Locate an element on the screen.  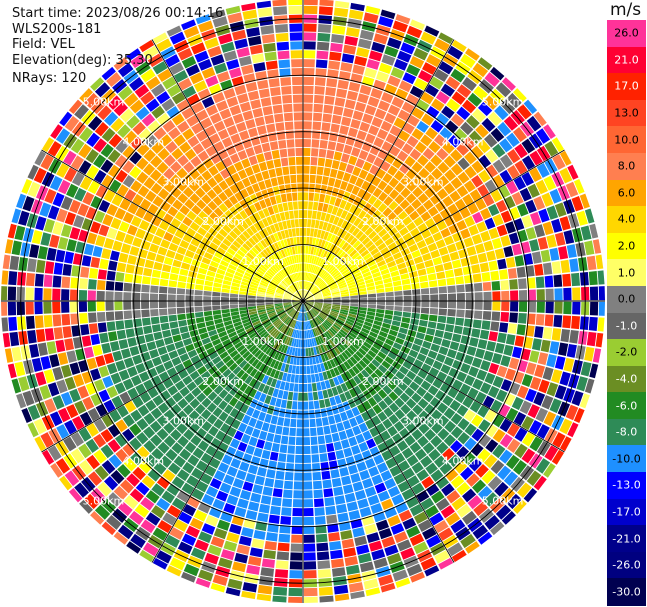
colorbar-tick-label: 4.0 is located at coordinates (626, 219).